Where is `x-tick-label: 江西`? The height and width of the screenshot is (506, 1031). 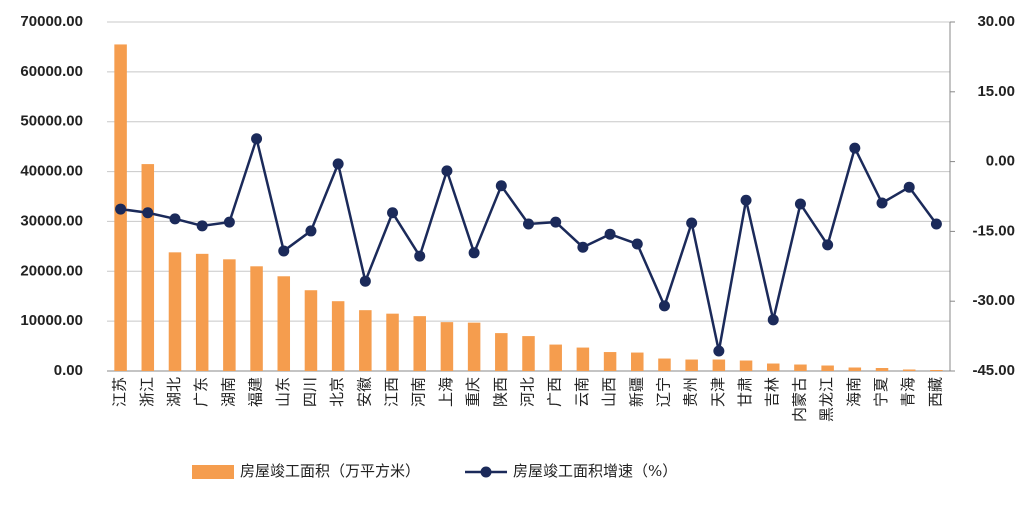 x-tick-label: 江西 is located at coordinates (392, 392).